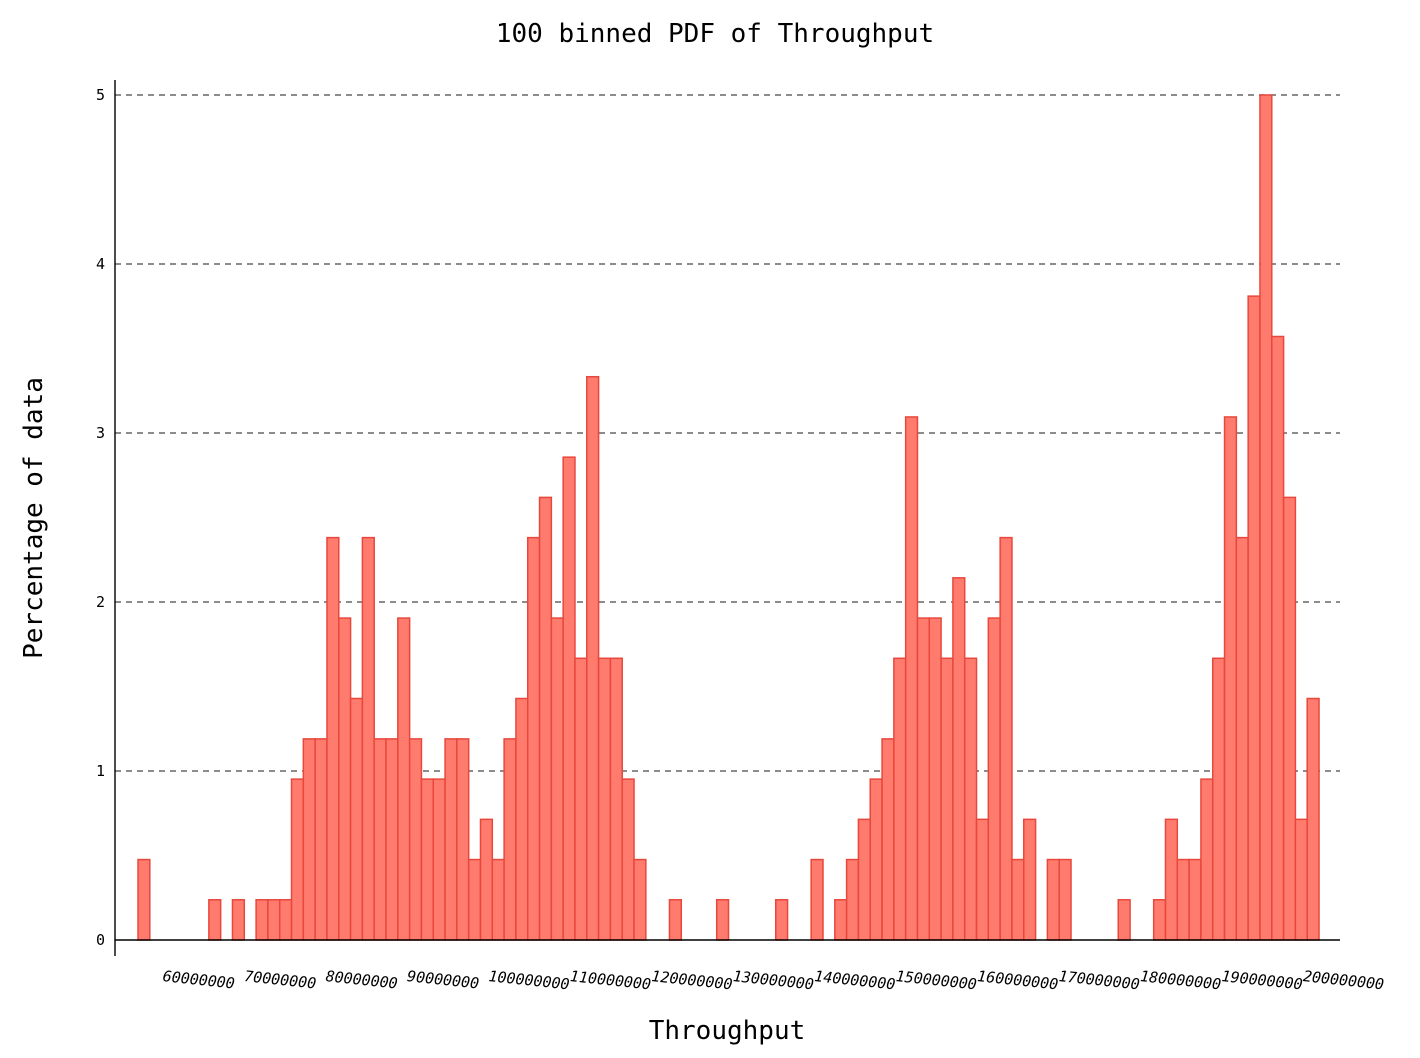  I want to click on x-tick-label: 150000000, so click(936, 980).